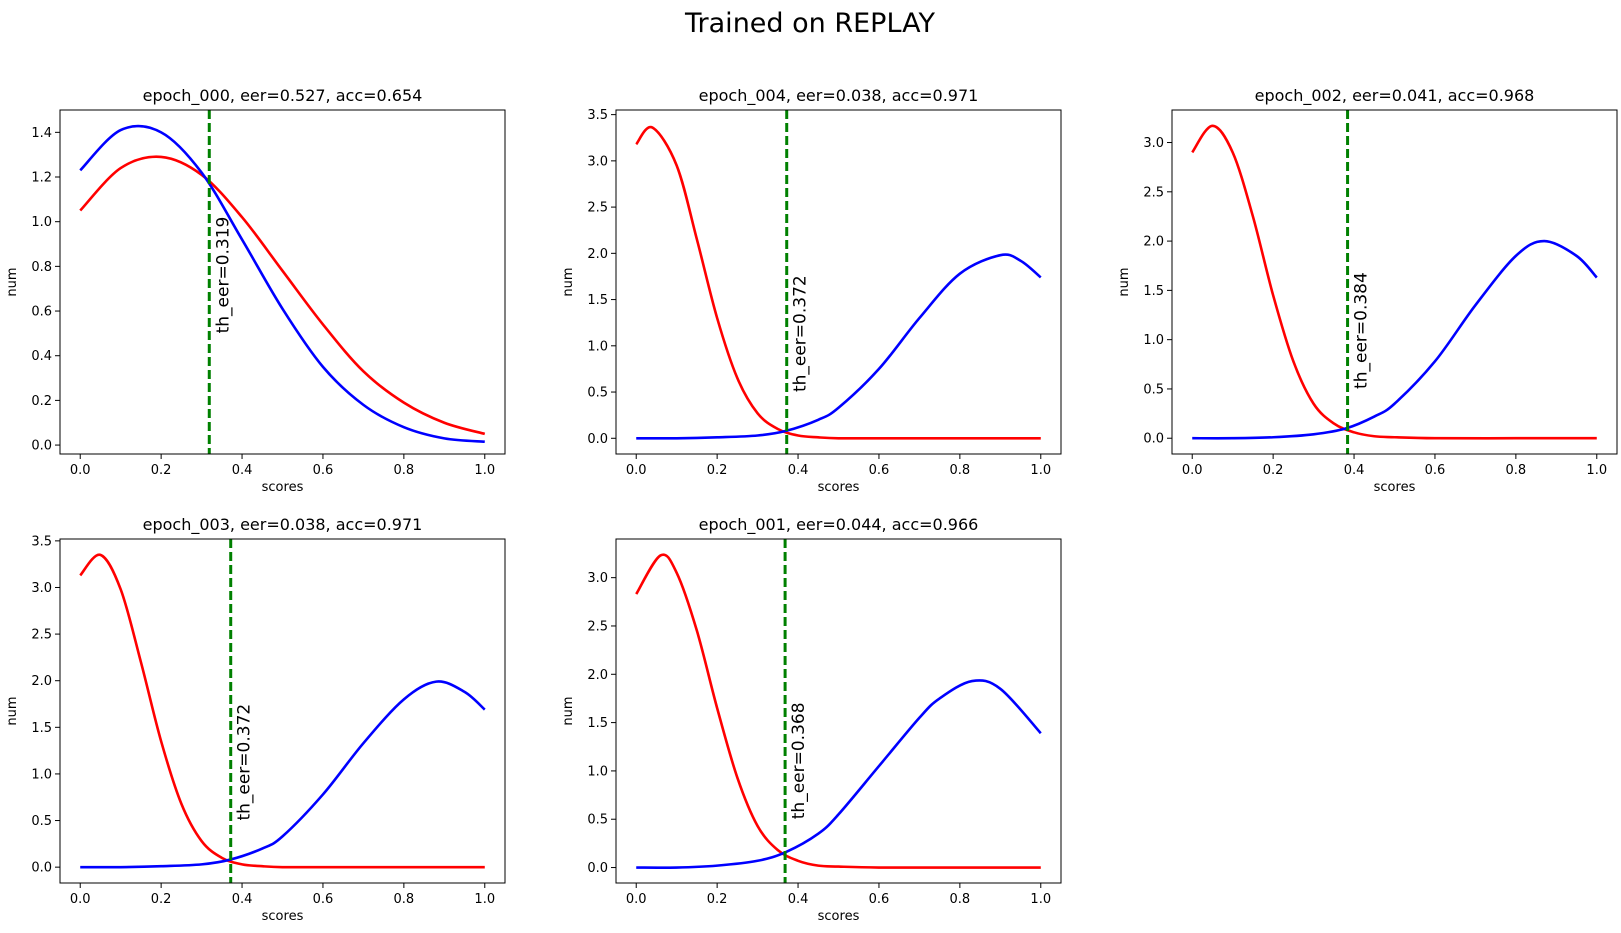 The width and height of the screenshot is (1621, 933). Describe the element at coordinates (1362, 330) in the screenshot. I see `threshold-label: th_eer=0.384` at that location.